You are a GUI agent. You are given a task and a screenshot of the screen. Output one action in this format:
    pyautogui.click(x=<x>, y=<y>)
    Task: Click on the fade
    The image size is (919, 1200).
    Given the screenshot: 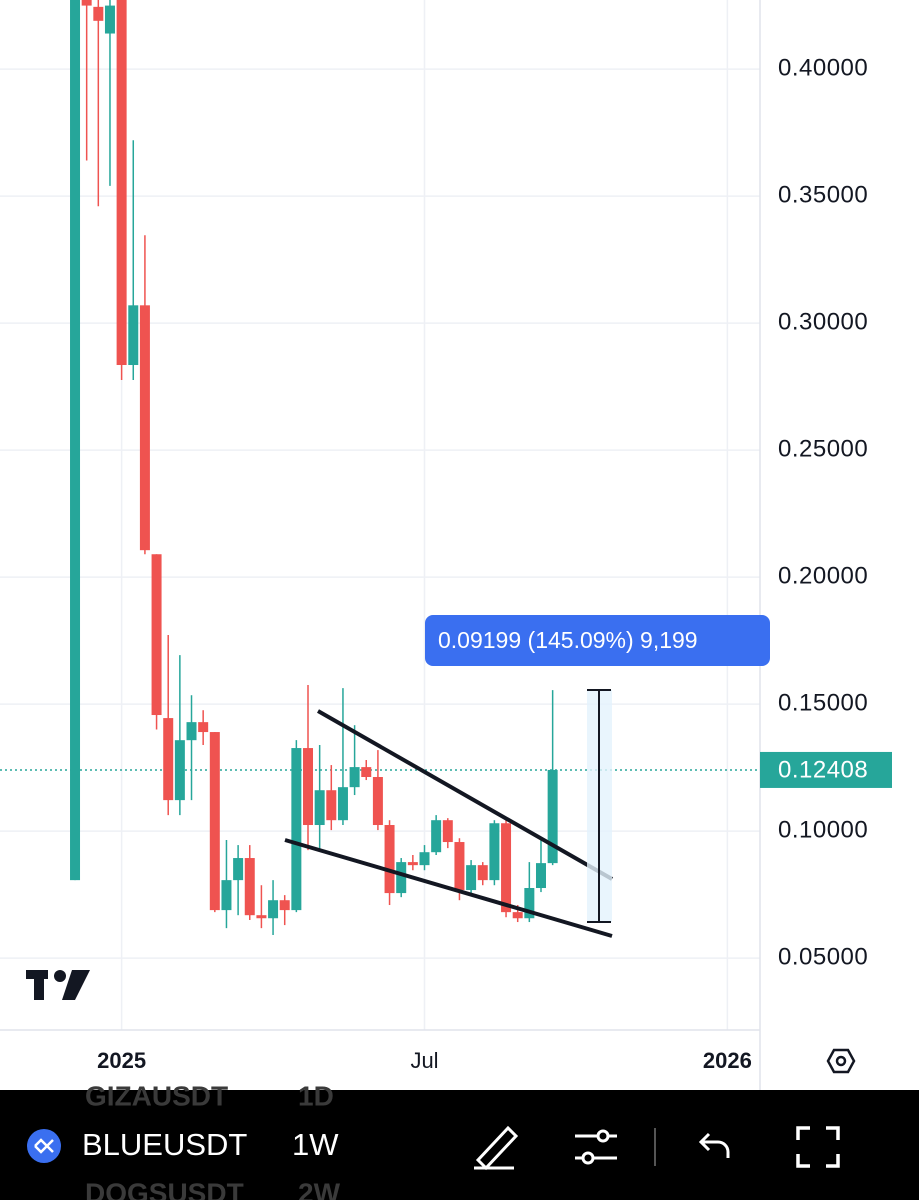 What is the action you would take?
    pyautogui.click(x=260, y=1145)
    